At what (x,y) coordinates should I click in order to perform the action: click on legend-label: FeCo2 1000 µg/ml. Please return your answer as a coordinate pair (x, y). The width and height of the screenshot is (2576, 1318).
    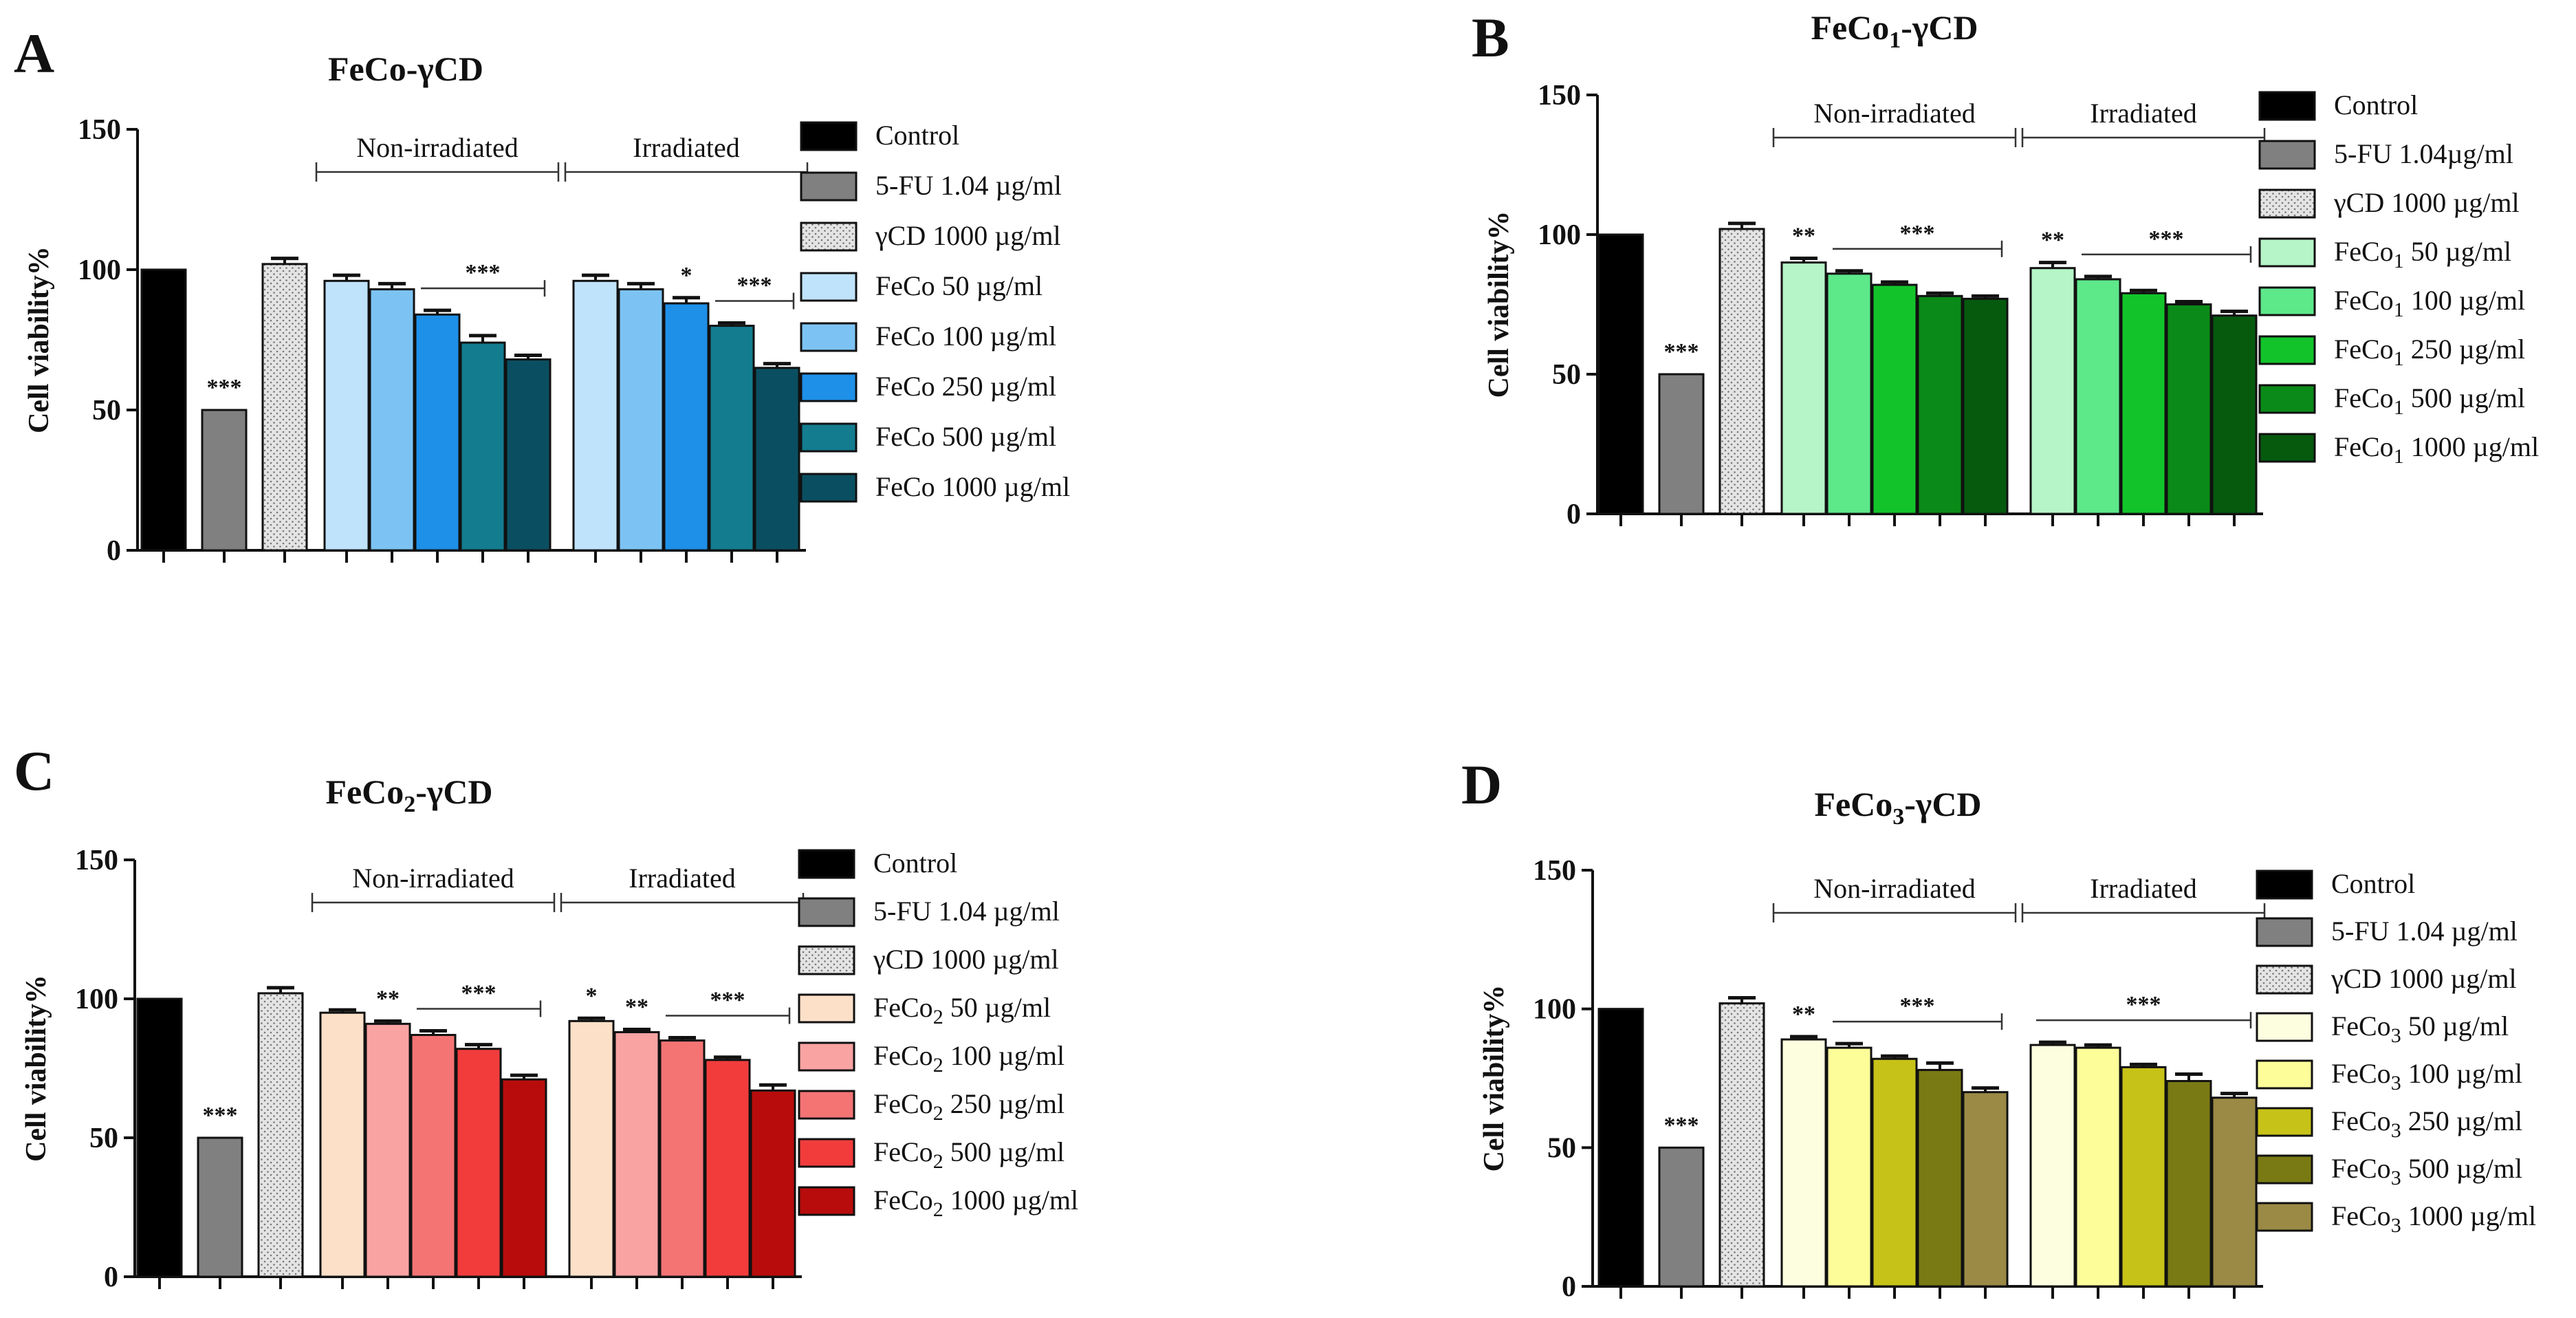
    Looking at the image, I should click on (975, 1203).